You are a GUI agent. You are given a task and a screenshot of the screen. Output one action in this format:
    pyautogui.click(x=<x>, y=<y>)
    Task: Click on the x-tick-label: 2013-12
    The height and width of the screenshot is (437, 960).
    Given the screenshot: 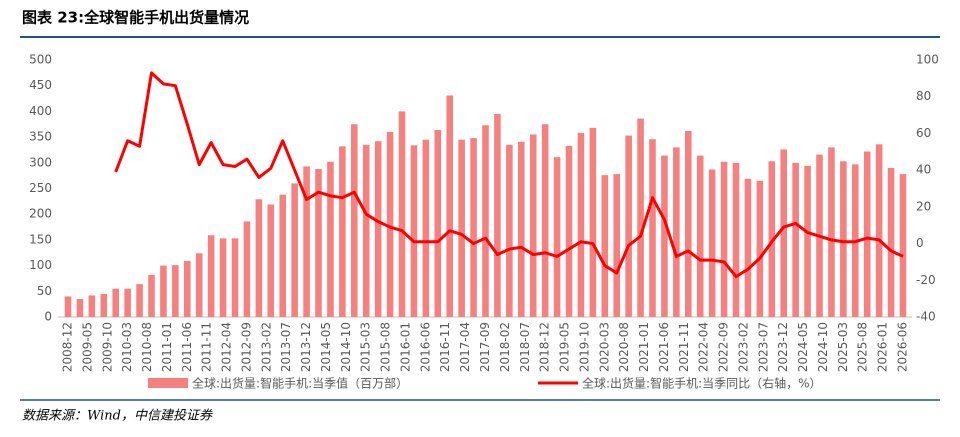 What is the action you would take?
    pyautogui.click(x=306, y=347)
    